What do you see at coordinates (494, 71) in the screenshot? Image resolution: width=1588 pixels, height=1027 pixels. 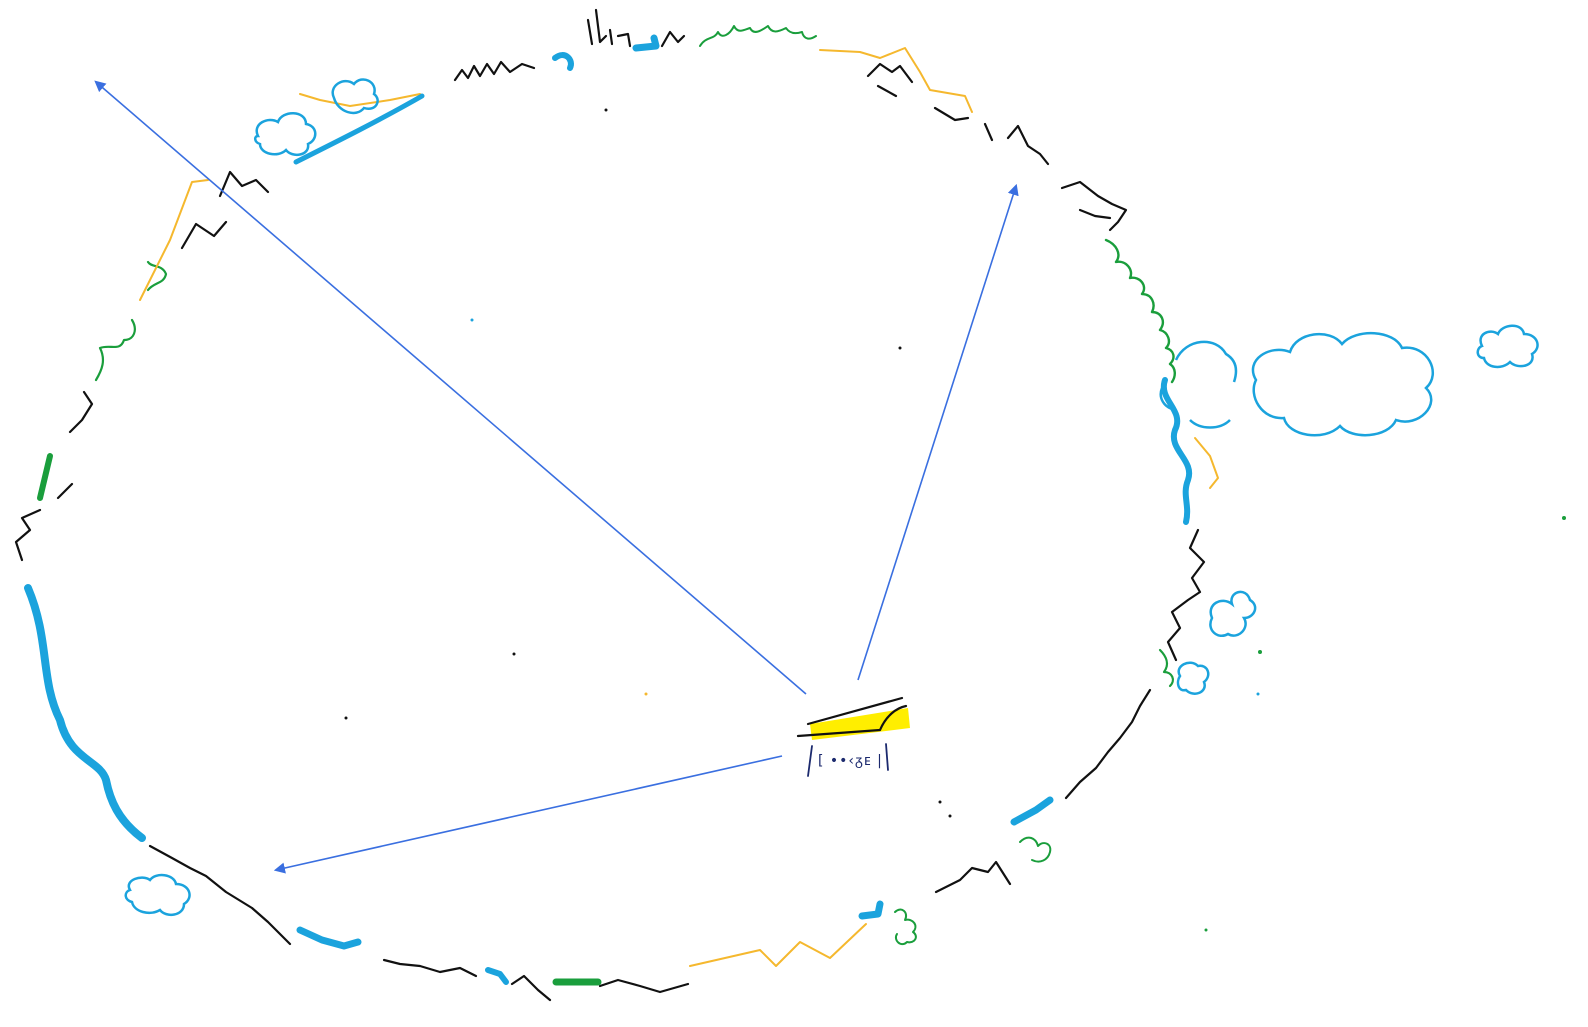 I see `top-mountains` at bounding box center [494, 71].